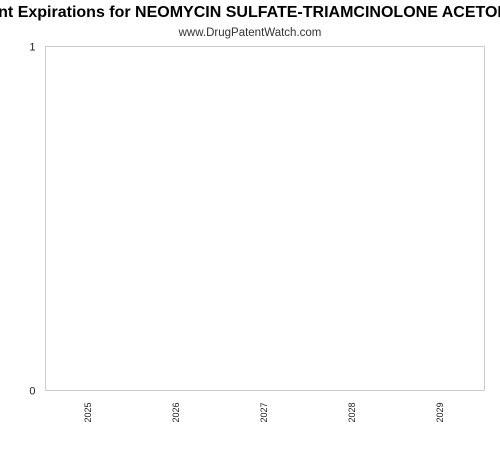  I want to click on x-tick-label: 2027, so click(264, 413).